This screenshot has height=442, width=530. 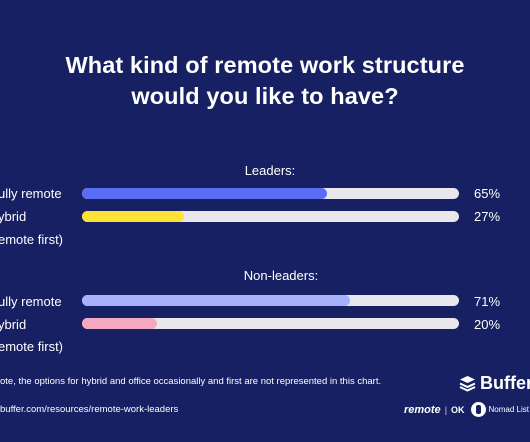 I want to click on bar-label-nonleaders-hybrid-sub: emote first), so click(x=32, y=346).